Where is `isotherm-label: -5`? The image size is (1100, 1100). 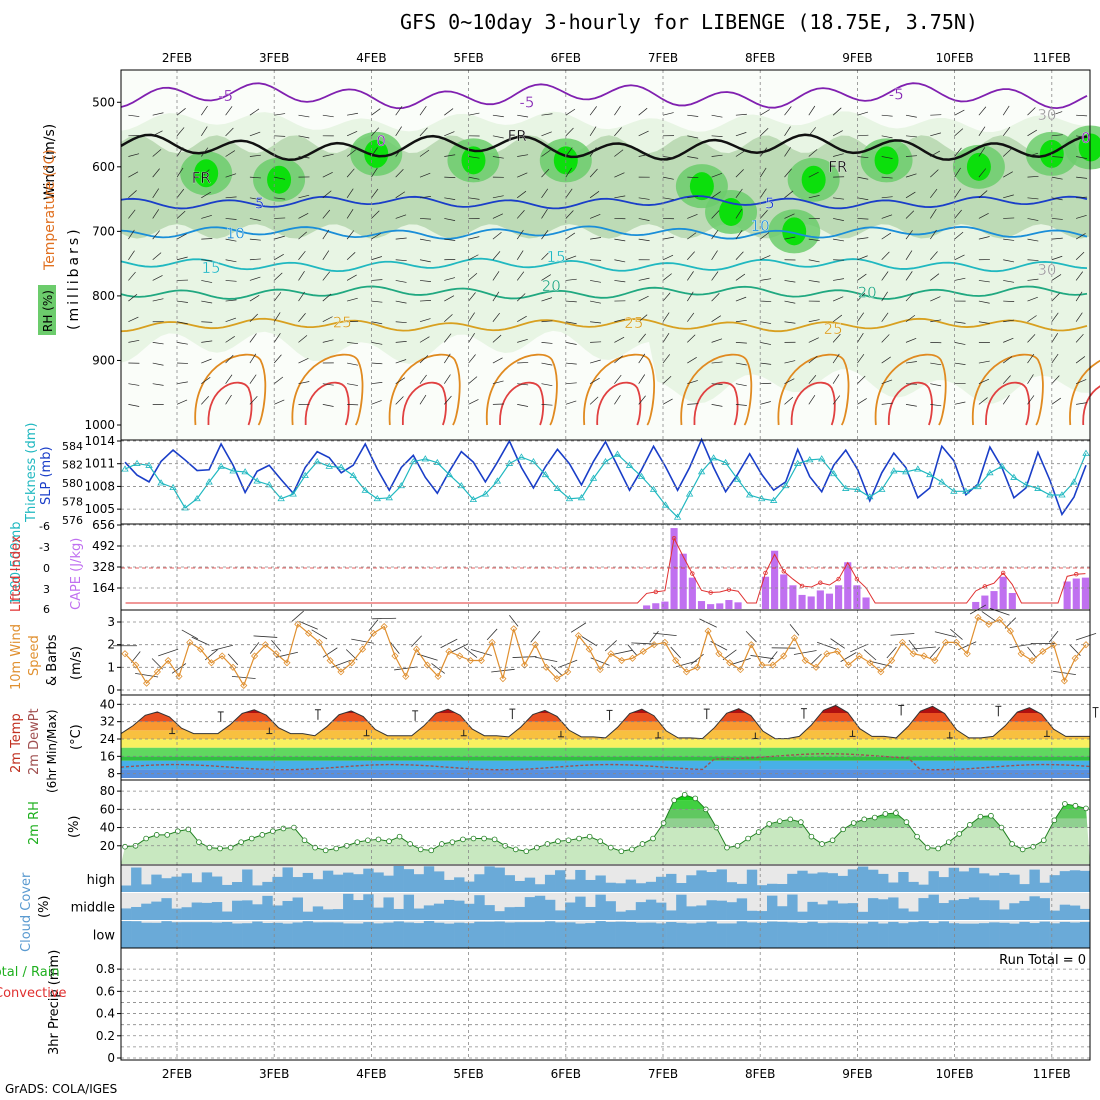 isotherm-label: -5 is located at coordinates (225, 96).